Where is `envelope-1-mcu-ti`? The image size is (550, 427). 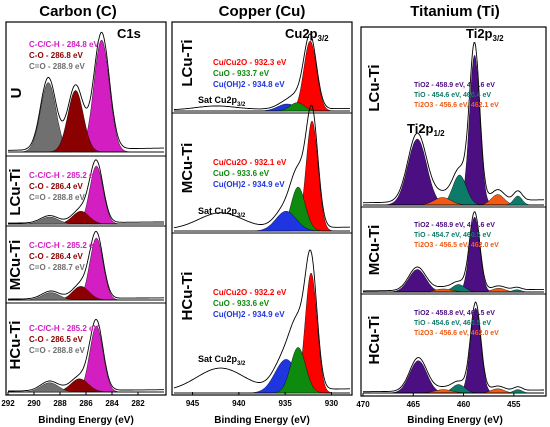 envelope-1-mcu-ti is located at coordinates (262, 166).